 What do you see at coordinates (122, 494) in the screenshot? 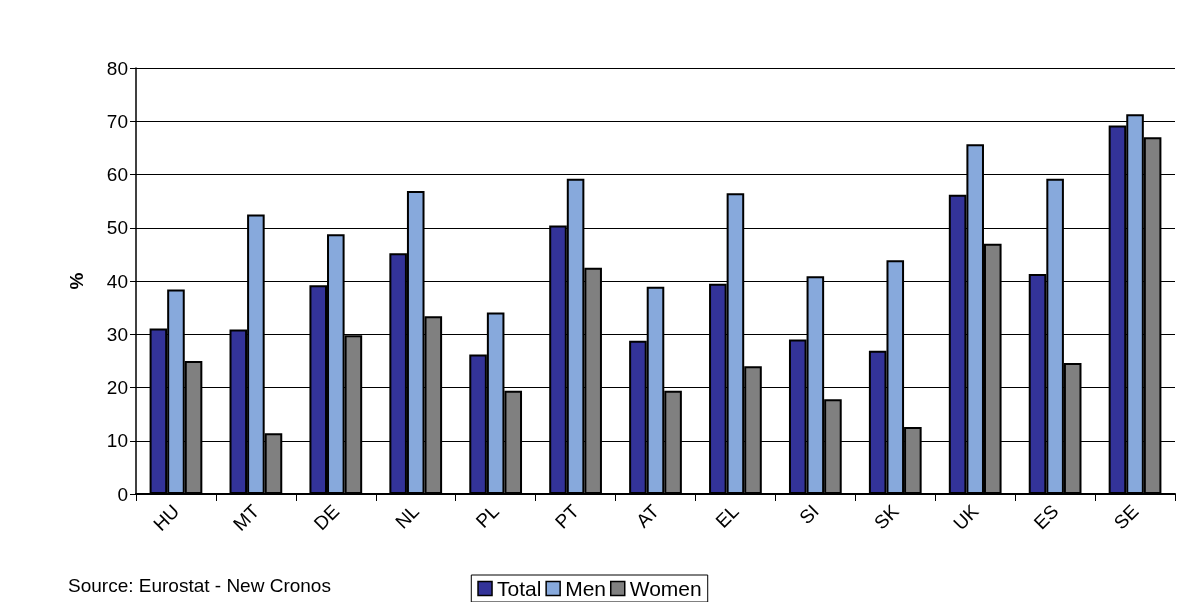
I see `y-tick-label: 0` at bounding box center [122, 494].